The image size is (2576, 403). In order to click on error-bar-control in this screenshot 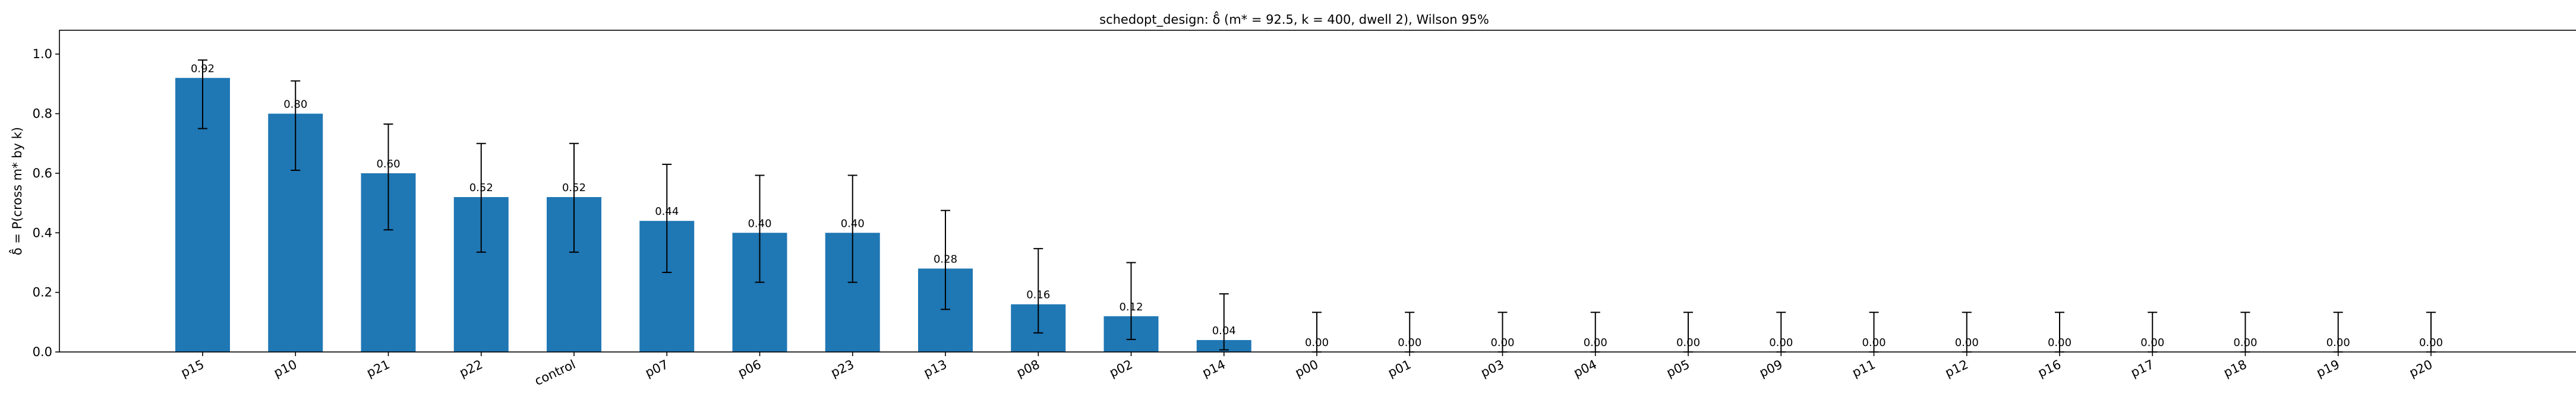, I will do `click(574, 197)`.